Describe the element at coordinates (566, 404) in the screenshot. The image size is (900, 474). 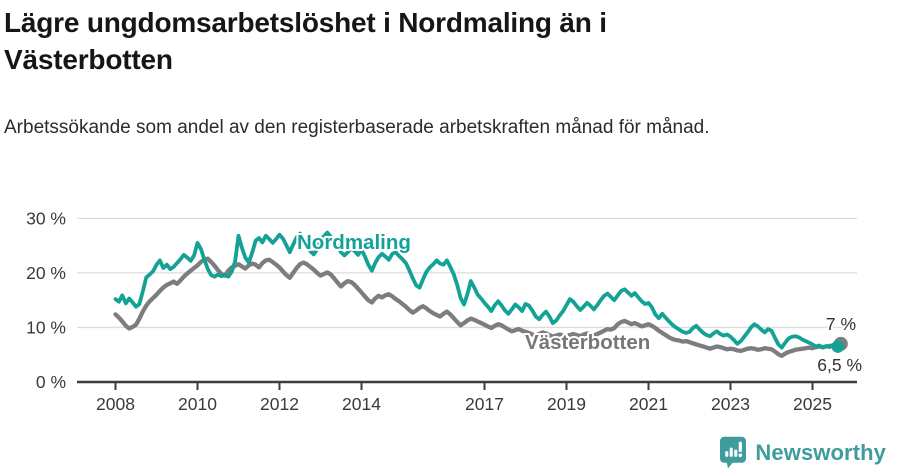
I see `x-tick-label: 2019` at that location.